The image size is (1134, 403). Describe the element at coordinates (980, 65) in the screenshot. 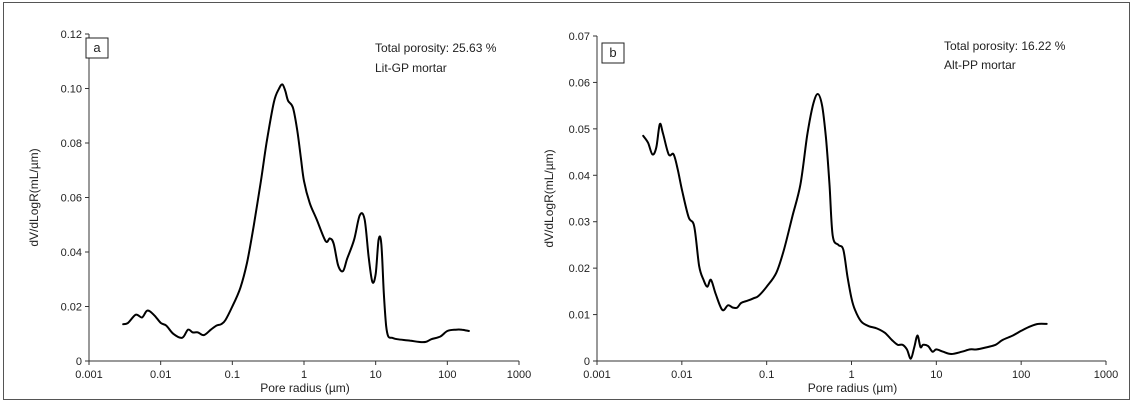

I see `mortar-name-annotation: Alt-PP mortar` at that location.